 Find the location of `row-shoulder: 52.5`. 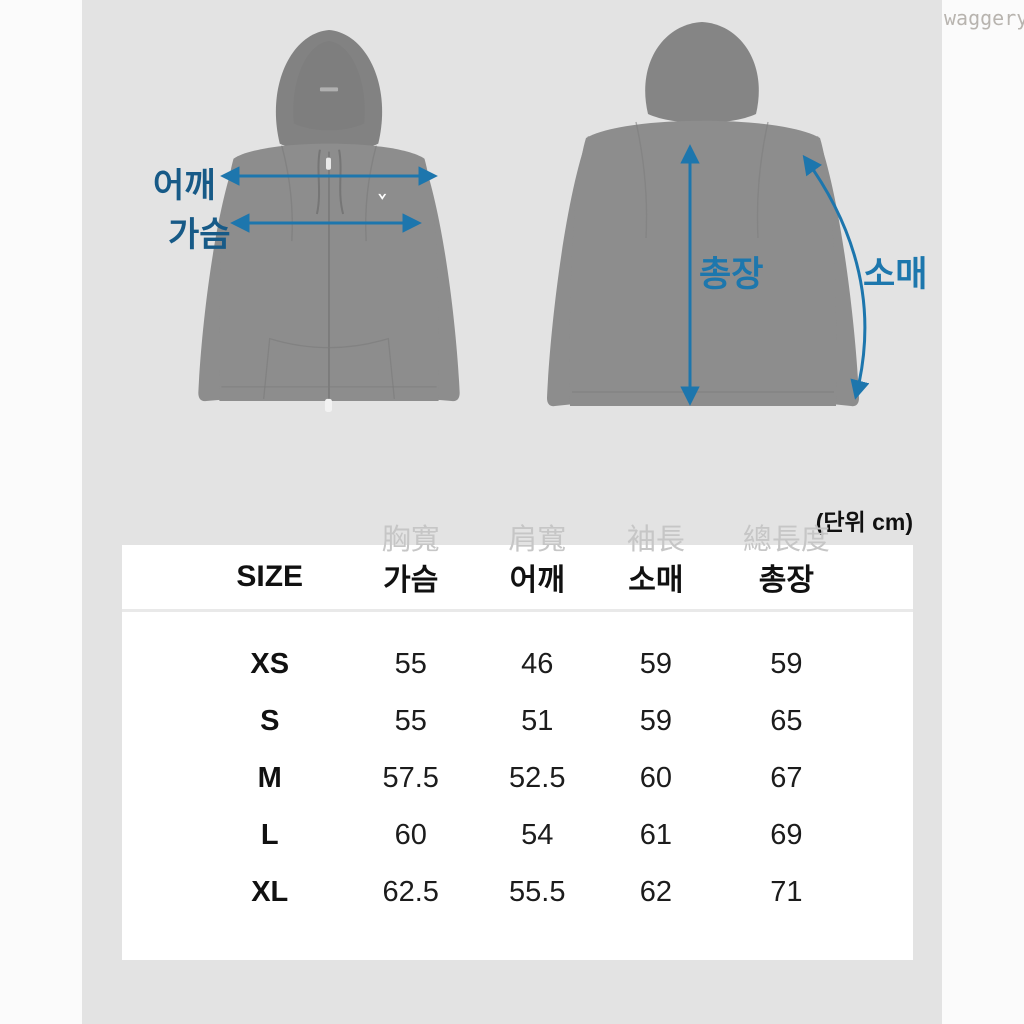

row-shoulder: 52.5 is located at coordinates (537, 778).